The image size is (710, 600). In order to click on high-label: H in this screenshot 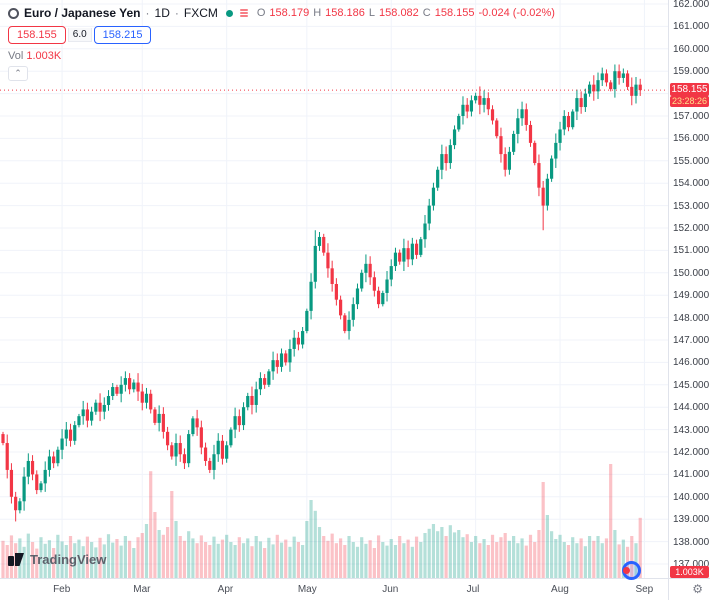, I will do `click(317, 13)`.